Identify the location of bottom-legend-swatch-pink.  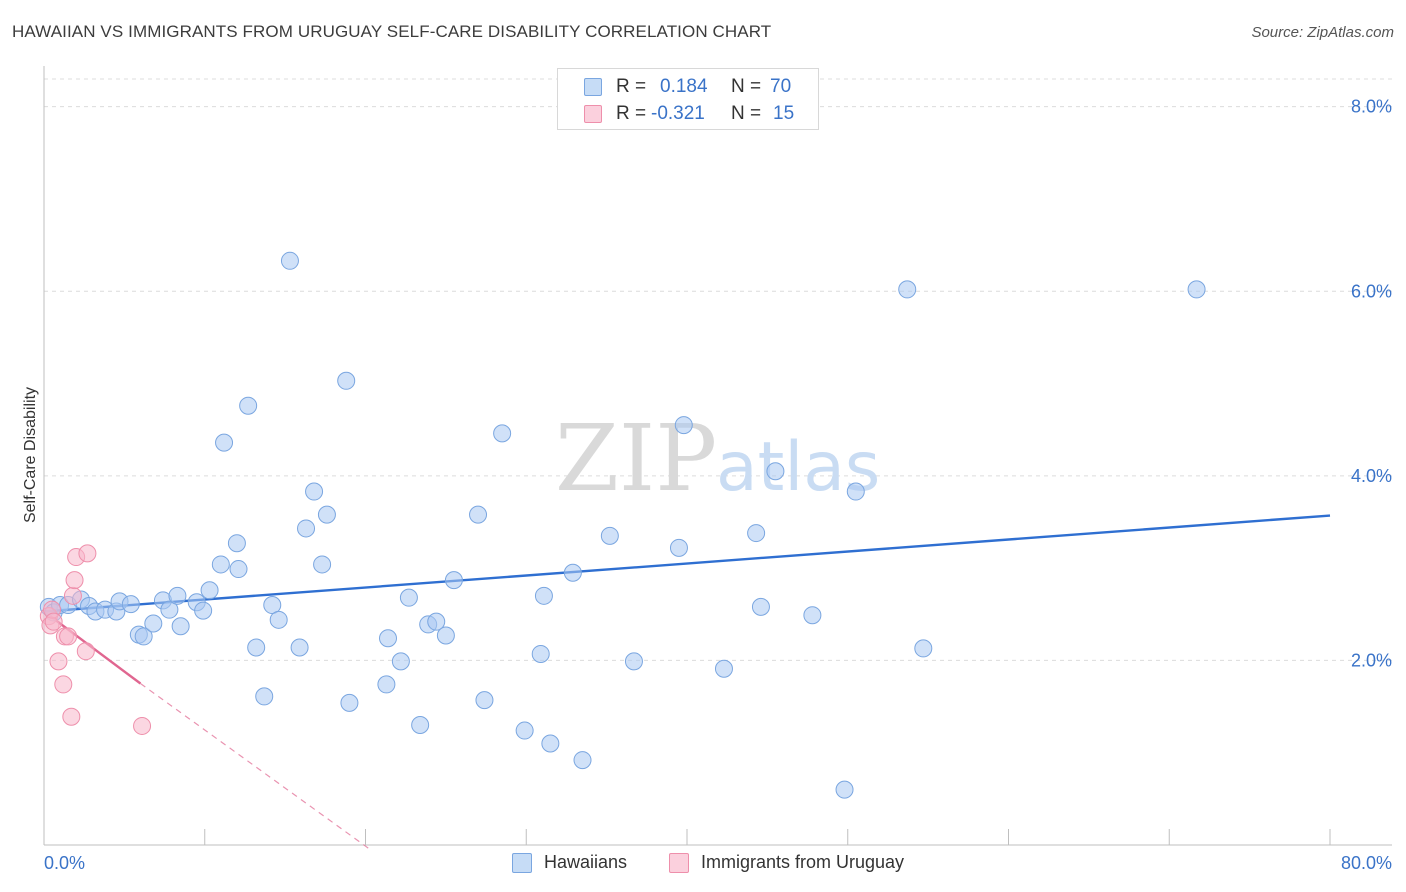
(679, 863).